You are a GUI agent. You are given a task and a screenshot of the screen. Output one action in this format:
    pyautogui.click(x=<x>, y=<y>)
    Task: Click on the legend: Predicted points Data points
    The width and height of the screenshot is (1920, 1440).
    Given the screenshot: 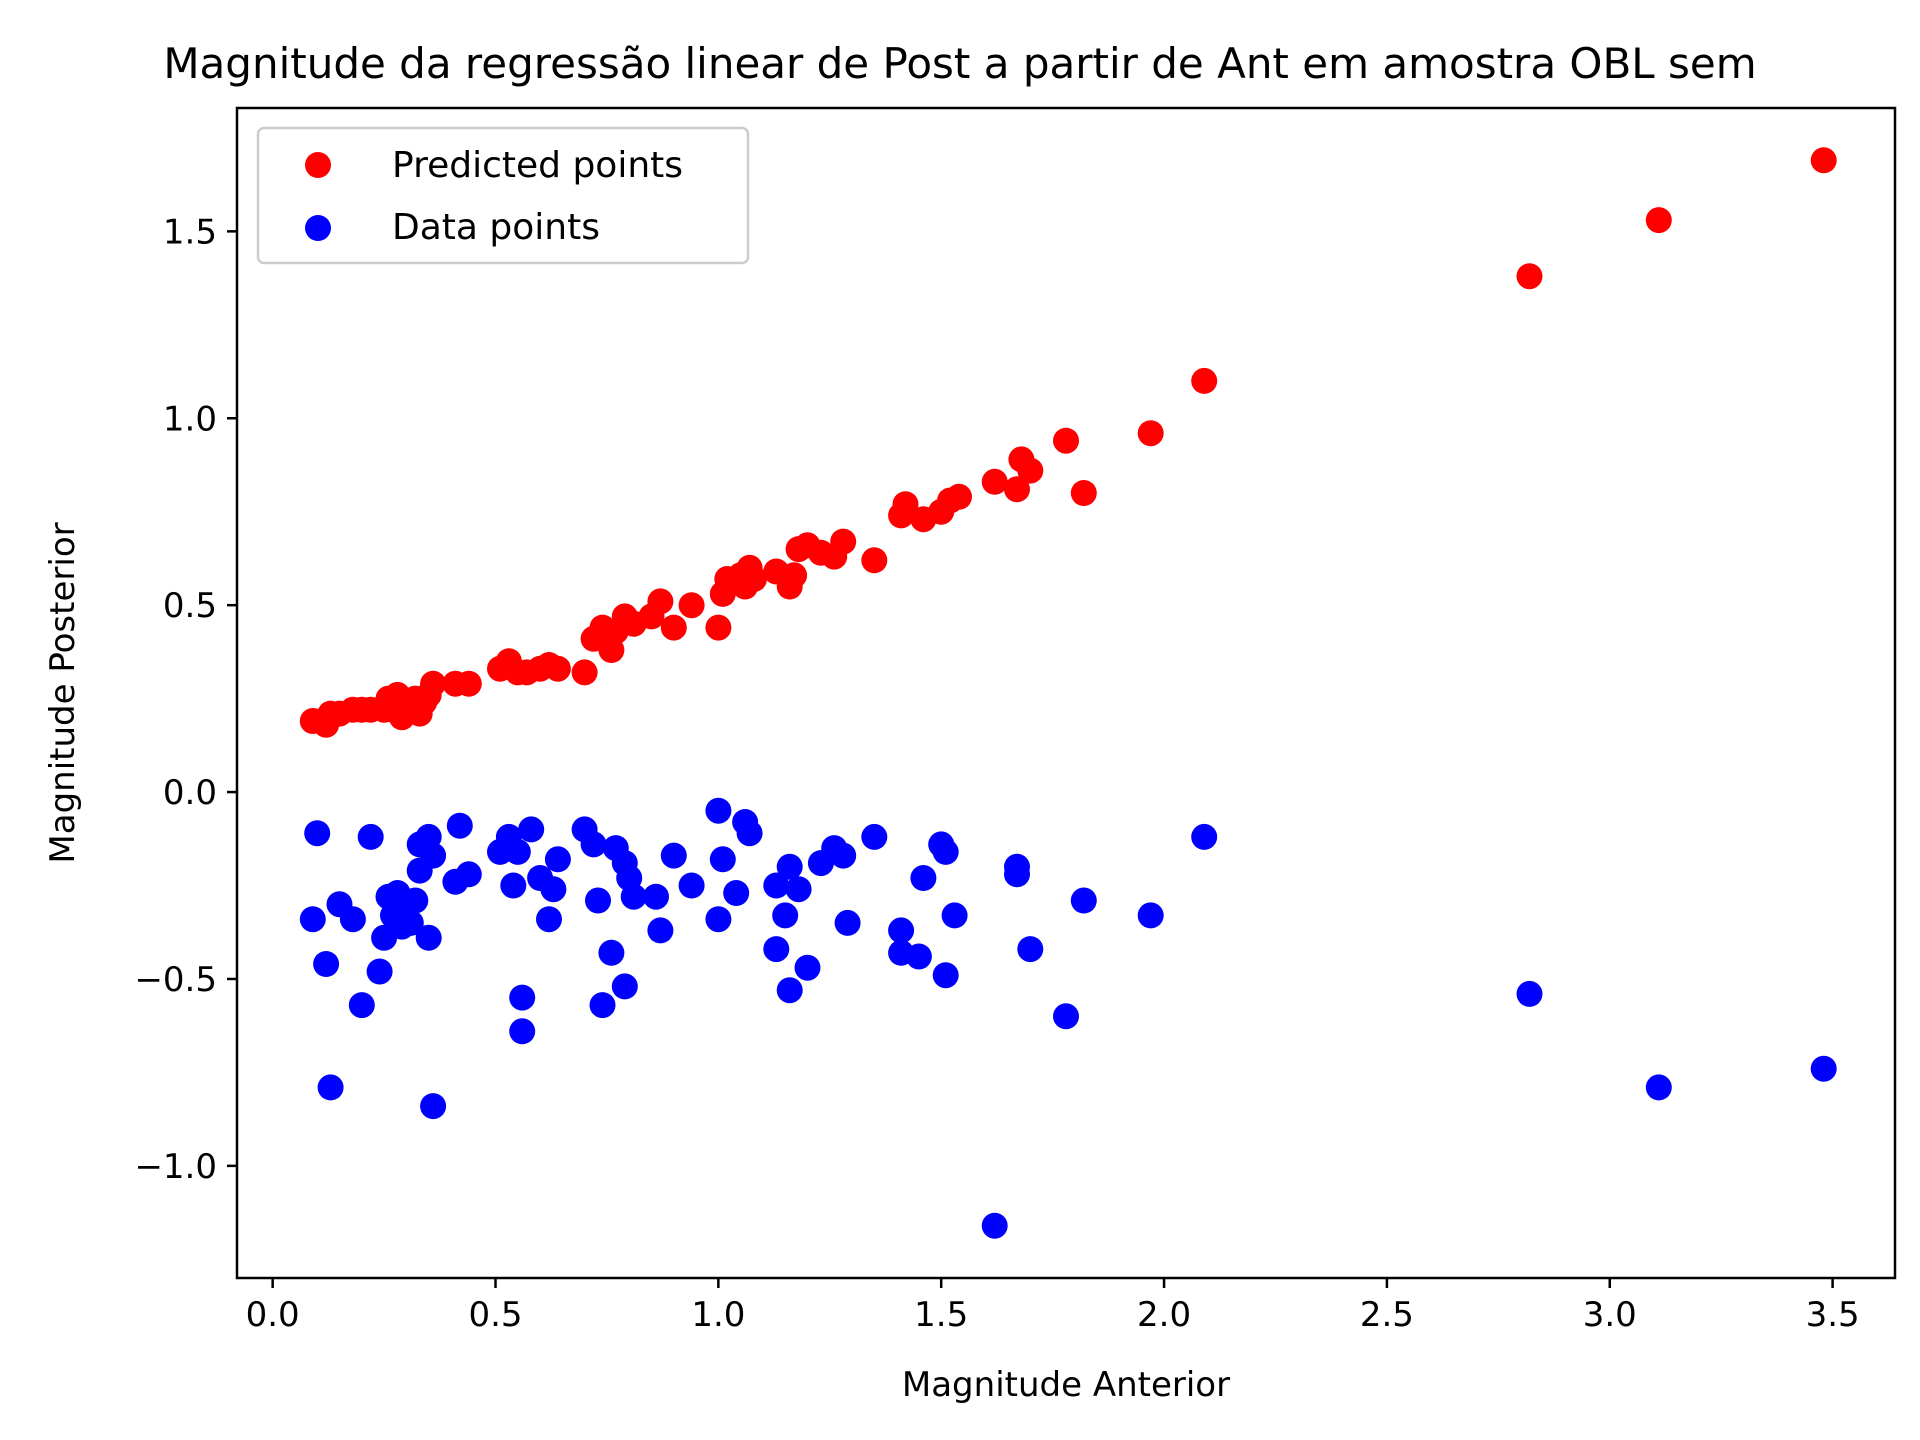 What is the action you would take?
    pyautogui.click(x=503, y=195)
    